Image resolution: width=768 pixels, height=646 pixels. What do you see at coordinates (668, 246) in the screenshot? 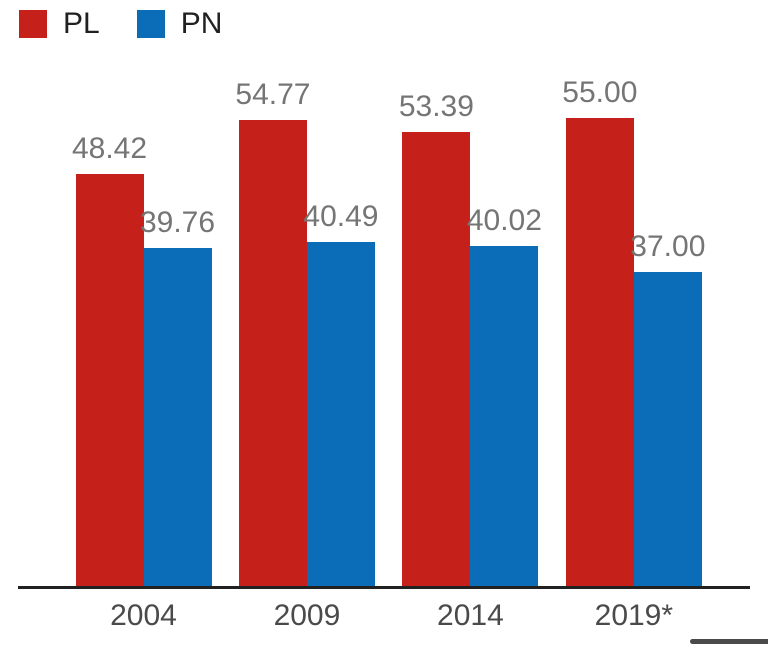
I see `value-label-pn-2019: 37.00` at bounding box center [668, 246].